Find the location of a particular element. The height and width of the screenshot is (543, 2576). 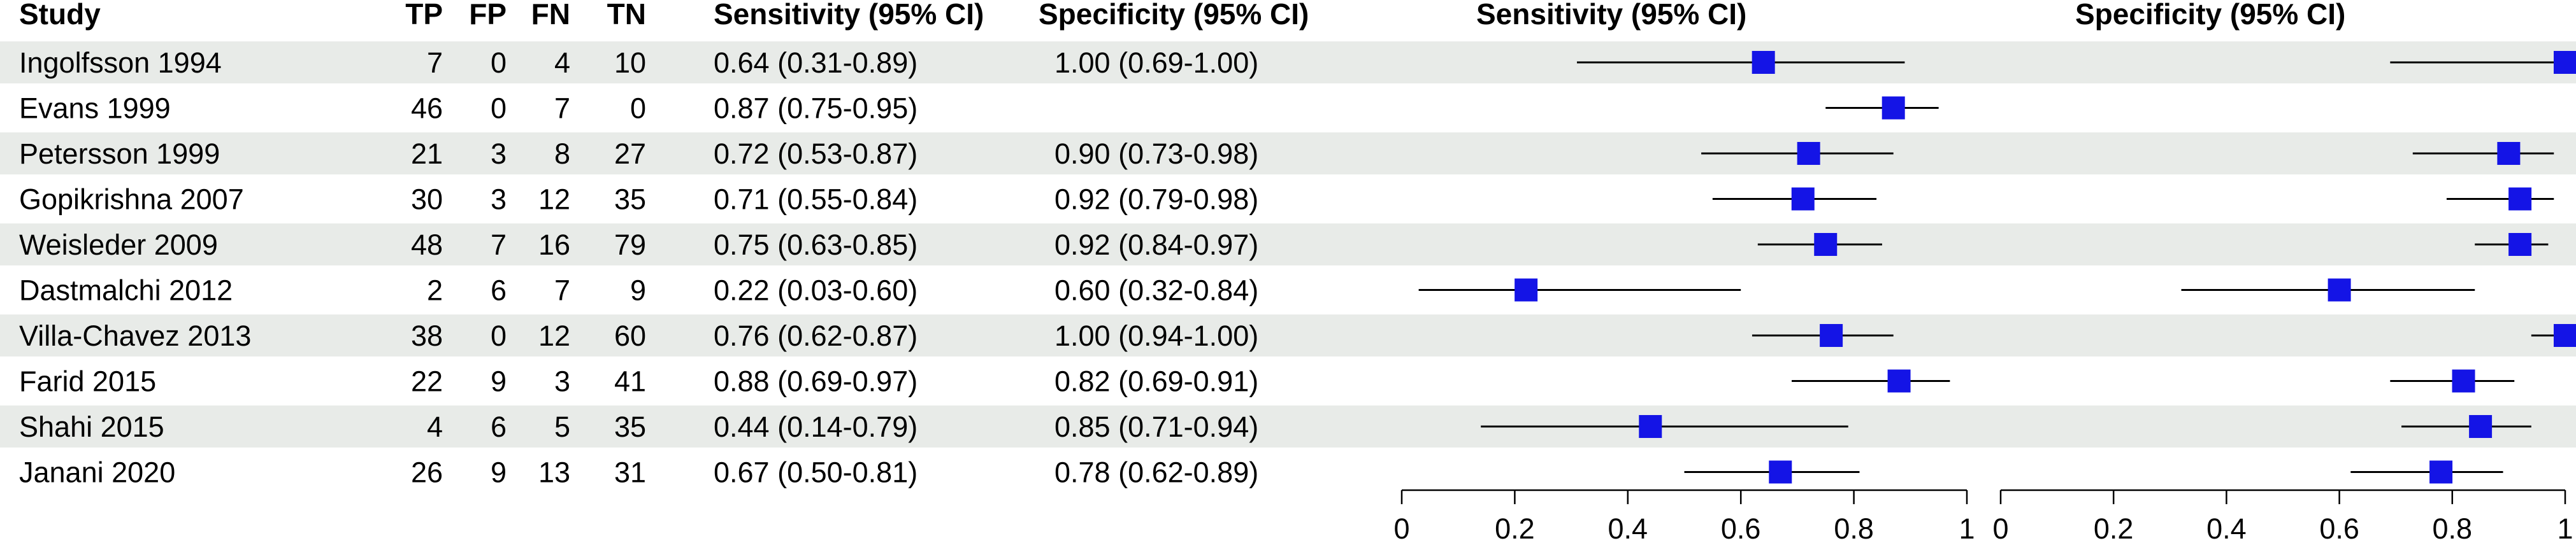

sensitivity-ci-cell: 0.67 (0.50-0.81) is located at coordinates (815, 473).